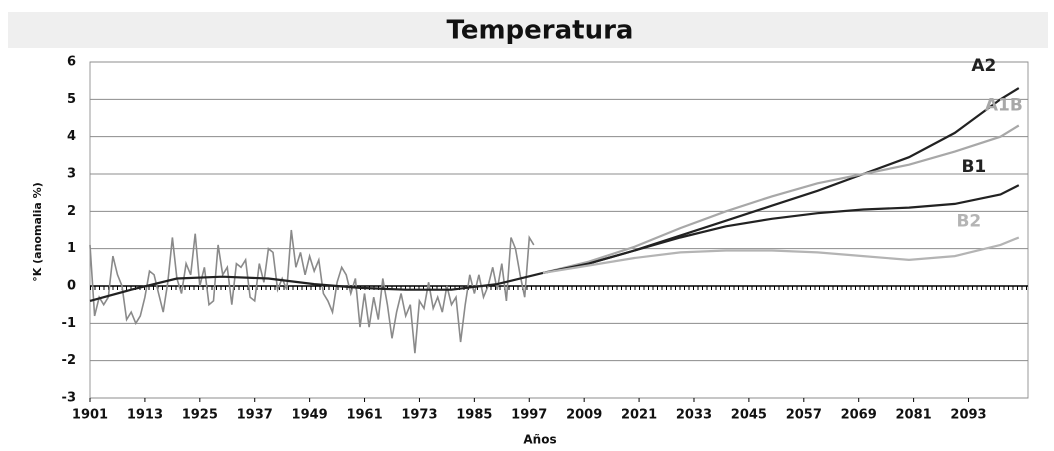 Image resolution: width=1054 pixels, height=451 pixels. What do you see at coordinates (529, 415) in the screenshot?
I see `x-tick-label: 1997` at bounding box center [529, 415].